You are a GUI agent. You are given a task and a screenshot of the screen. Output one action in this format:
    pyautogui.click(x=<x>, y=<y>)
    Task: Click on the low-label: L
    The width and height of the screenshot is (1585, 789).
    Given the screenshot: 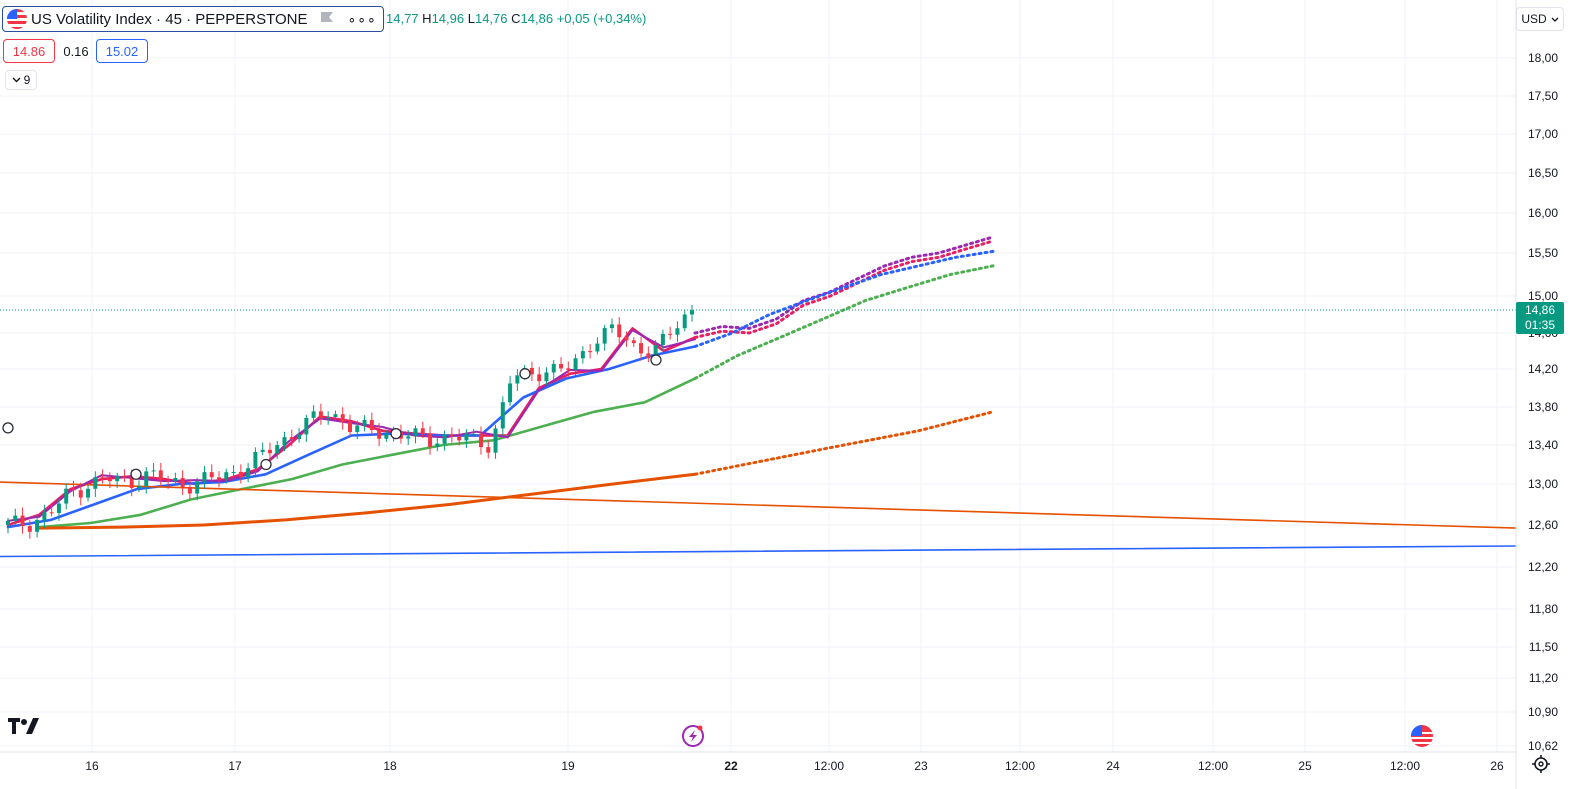 What is the action you would take?
    pyautogui.click(x=471, y=18)
    